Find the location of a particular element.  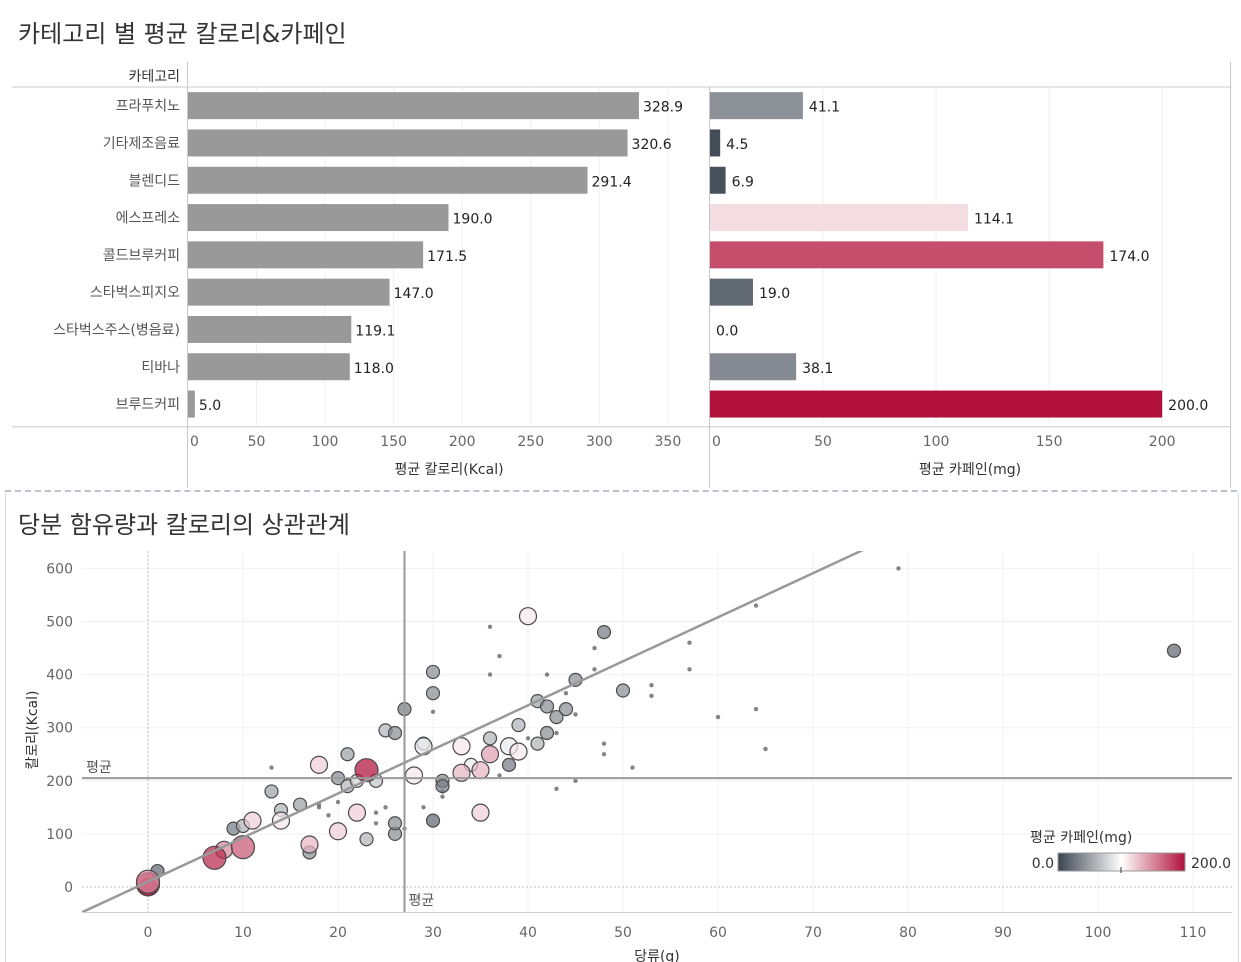

category-header: 카테고리 is located at coordinates (154, 77).